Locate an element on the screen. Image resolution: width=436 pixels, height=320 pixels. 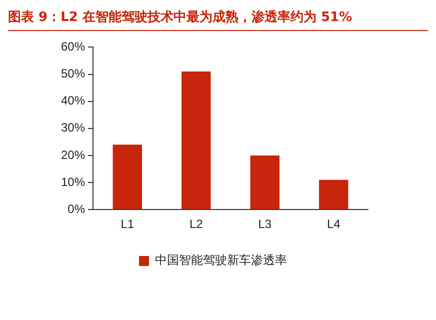
y-tick-label: 60% is located at coordinates (73, 47).